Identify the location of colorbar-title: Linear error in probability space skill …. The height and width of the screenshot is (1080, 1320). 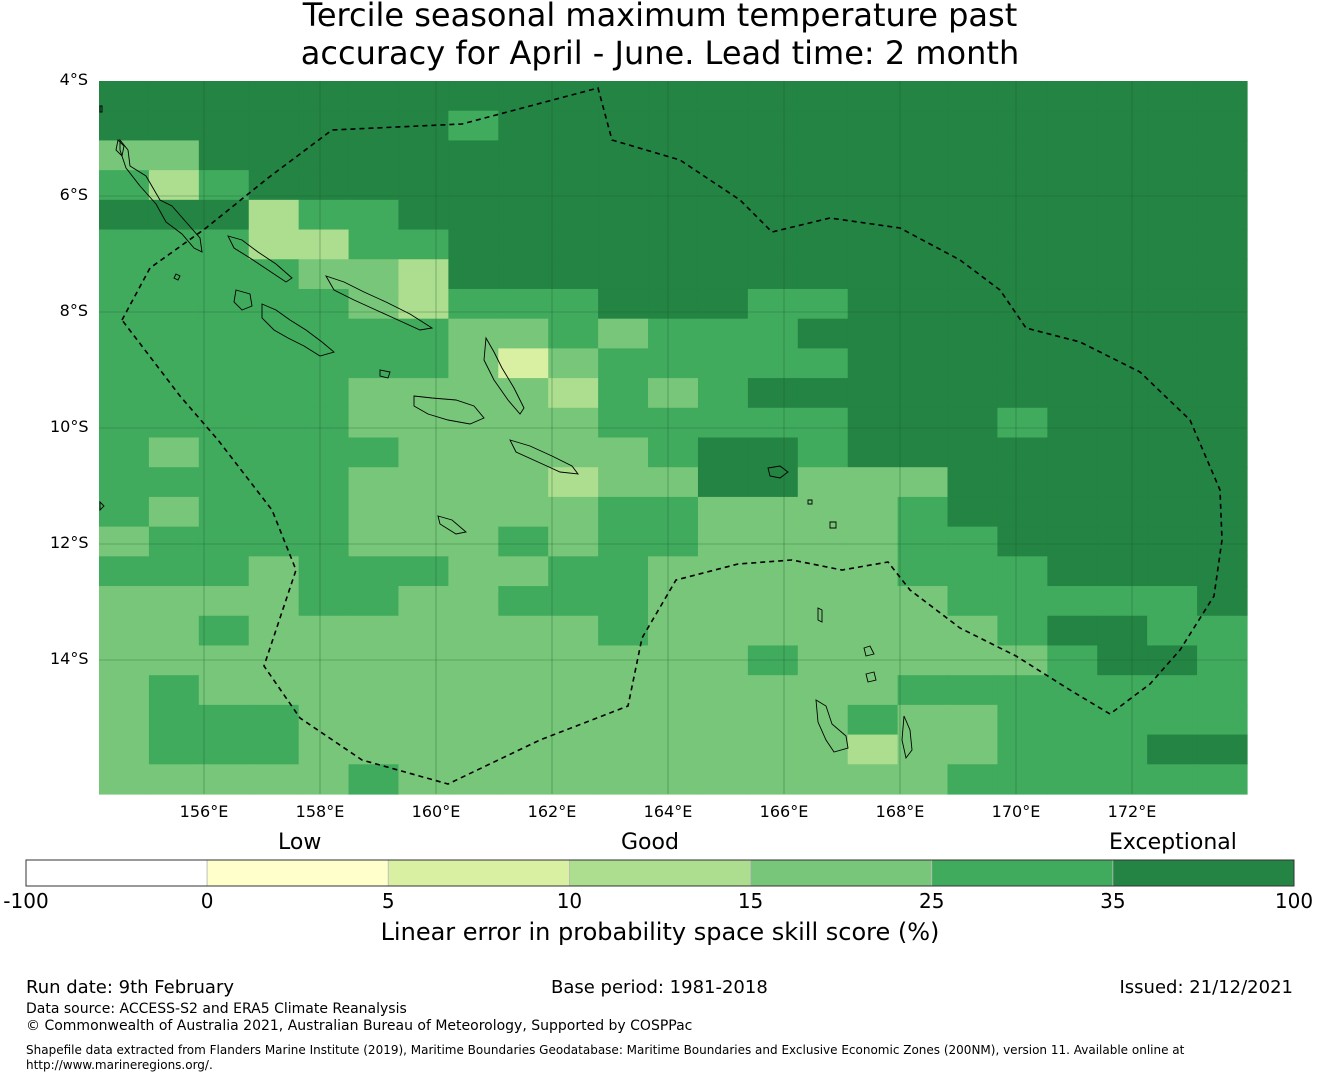
(660, 932).